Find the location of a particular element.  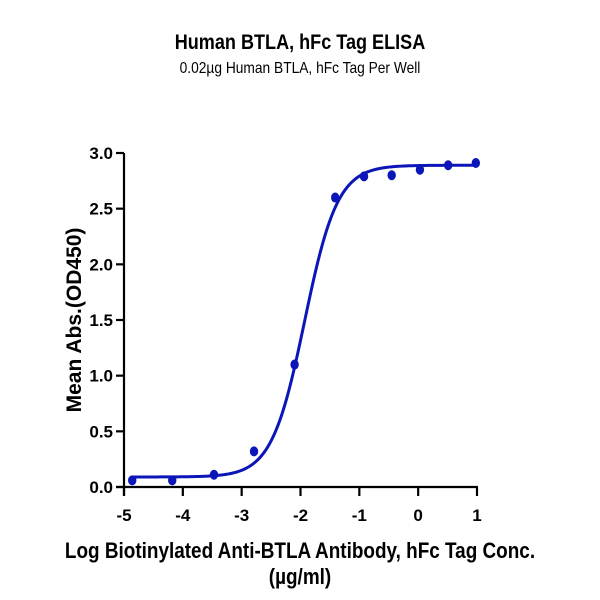

y-tick-label: 0.0 is located at coordinates (101, 487).